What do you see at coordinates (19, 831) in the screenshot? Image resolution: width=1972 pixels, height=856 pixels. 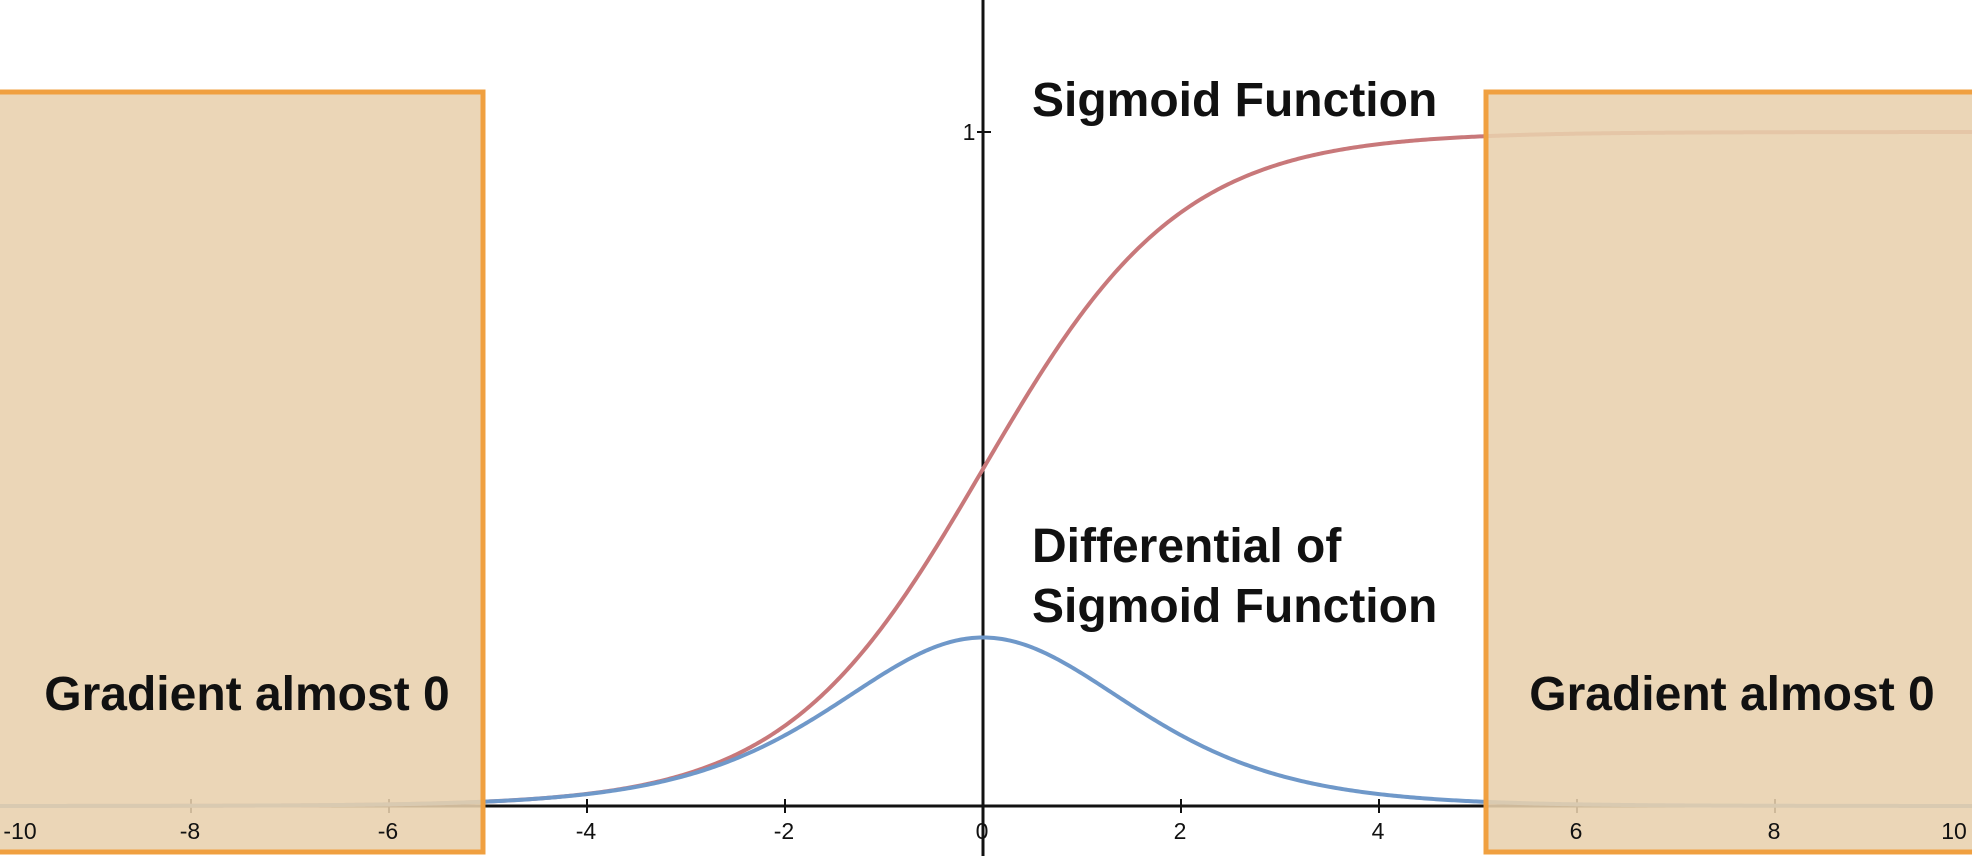 I see `x-tick-label: -10` at bounding box center [19, 831].